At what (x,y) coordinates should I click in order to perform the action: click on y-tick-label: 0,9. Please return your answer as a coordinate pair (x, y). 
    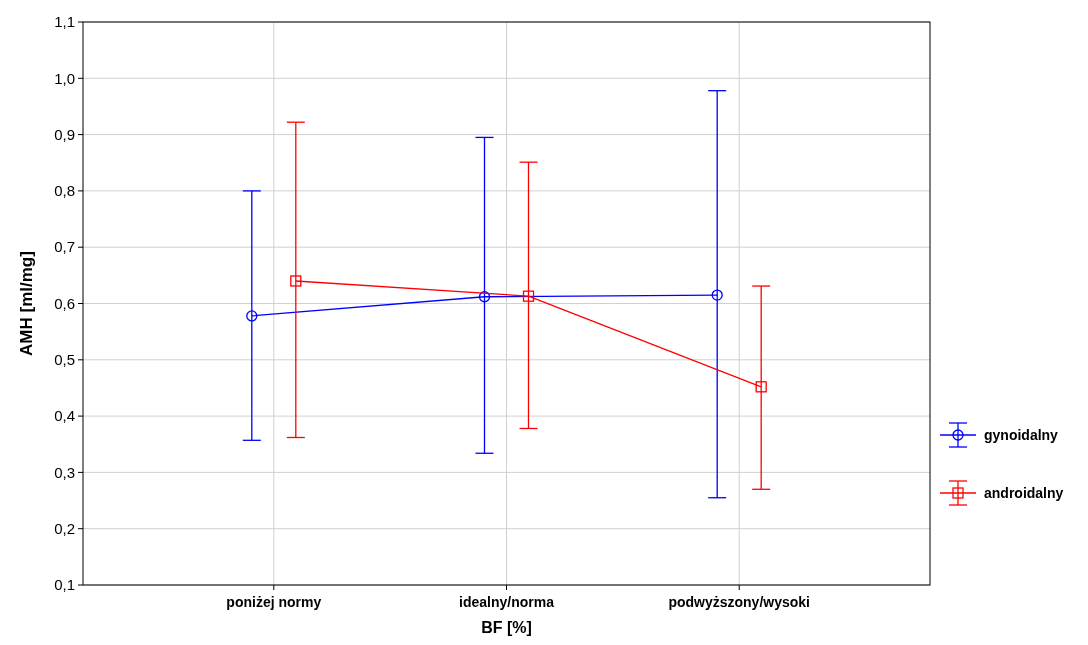
    Looking at the image, I should click on (64, 134).